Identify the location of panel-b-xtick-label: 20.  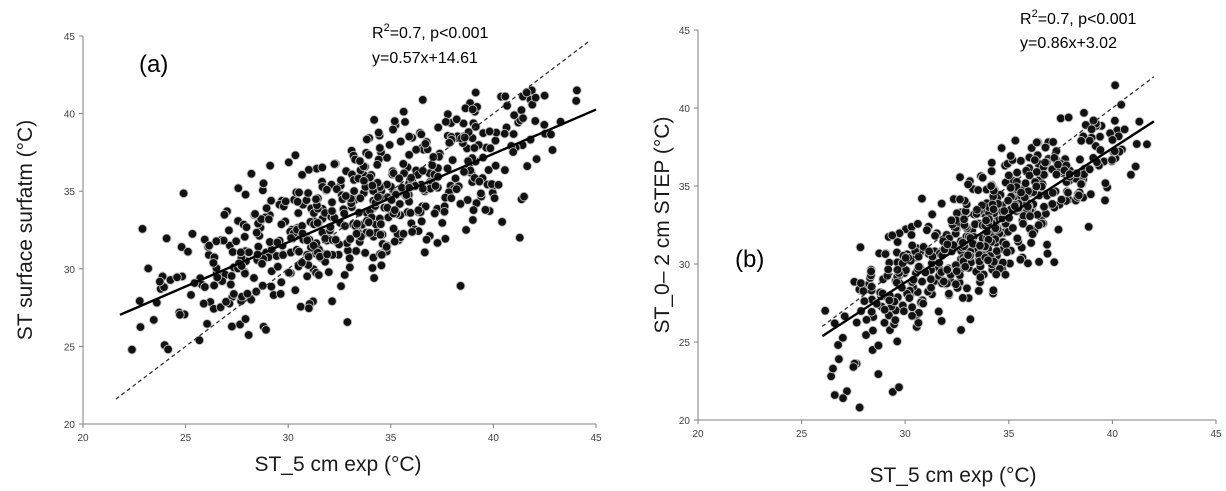
(698, 434).